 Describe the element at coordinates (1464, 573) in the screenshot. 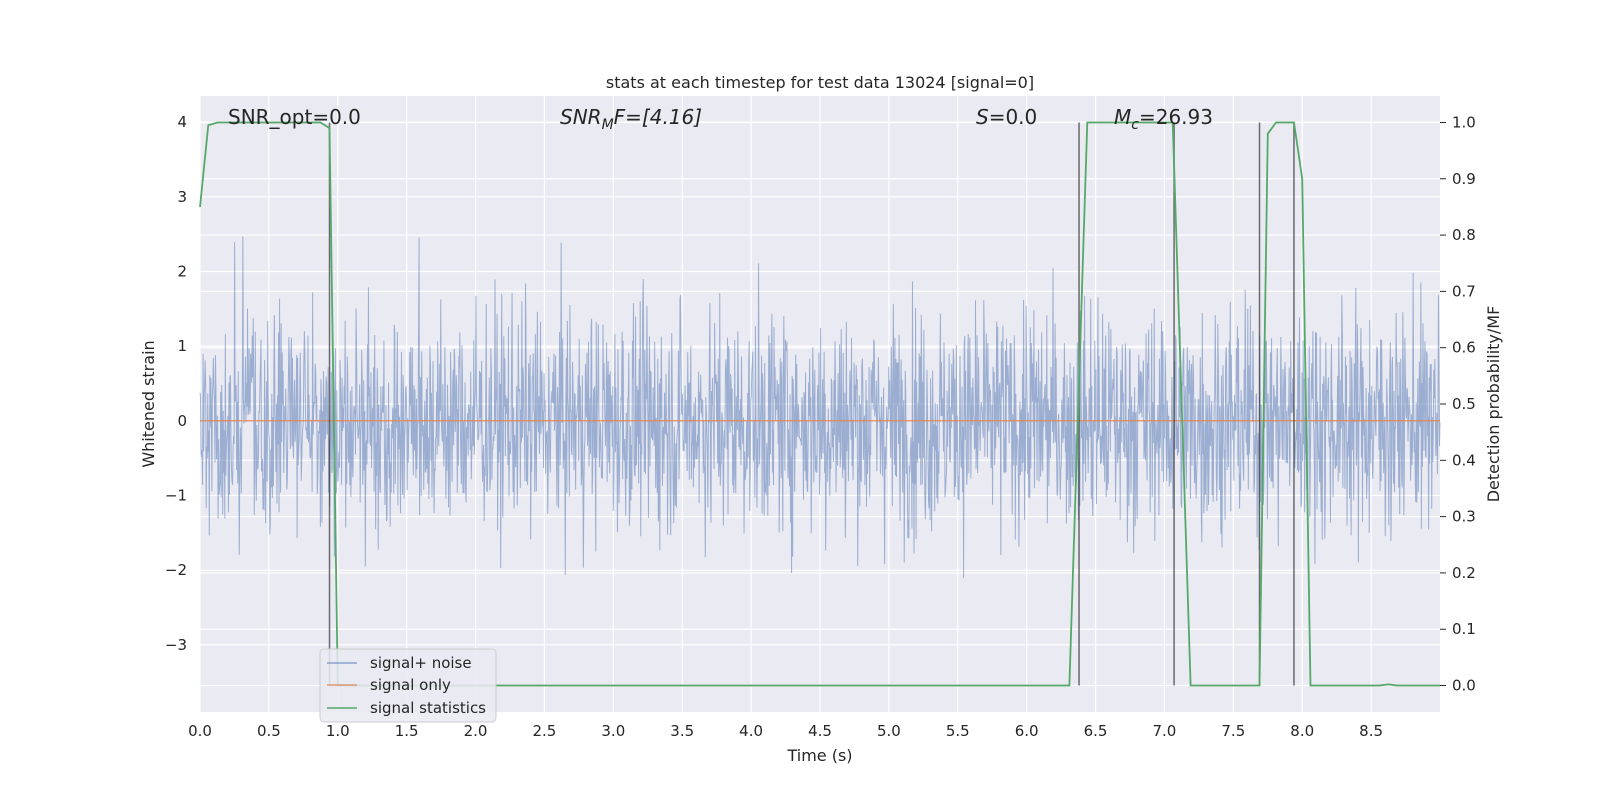

I see `y2-tick-label: 0.2` at that location.